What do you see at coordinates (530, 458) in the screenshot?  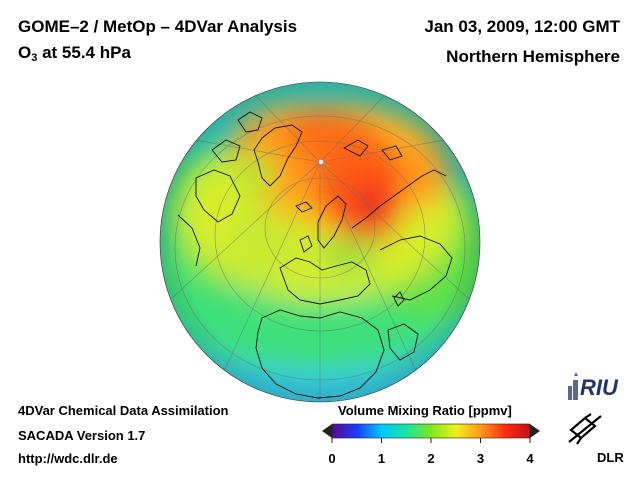 I see `legend-tick: 4` at bounding box center [530, 458].